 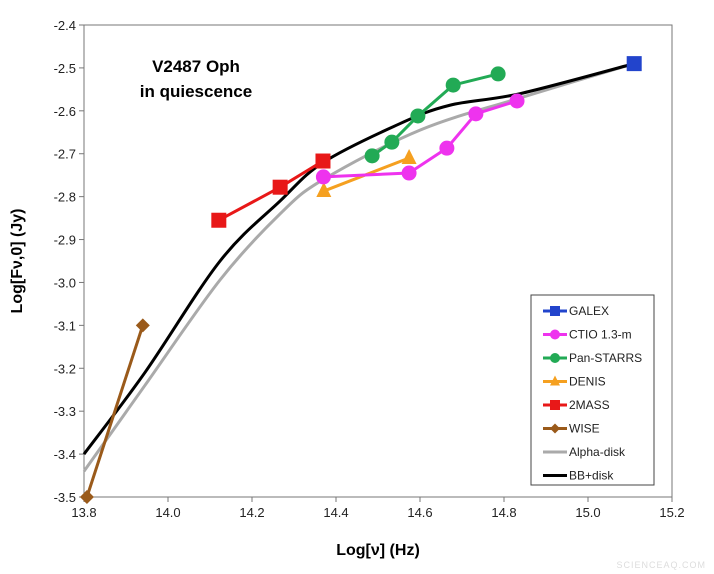 What do you see at coordinates (378, 550) in the screenshot?
I see `x-axis-label: Log[ν] (Hz)` at bounding box center [378, 550].